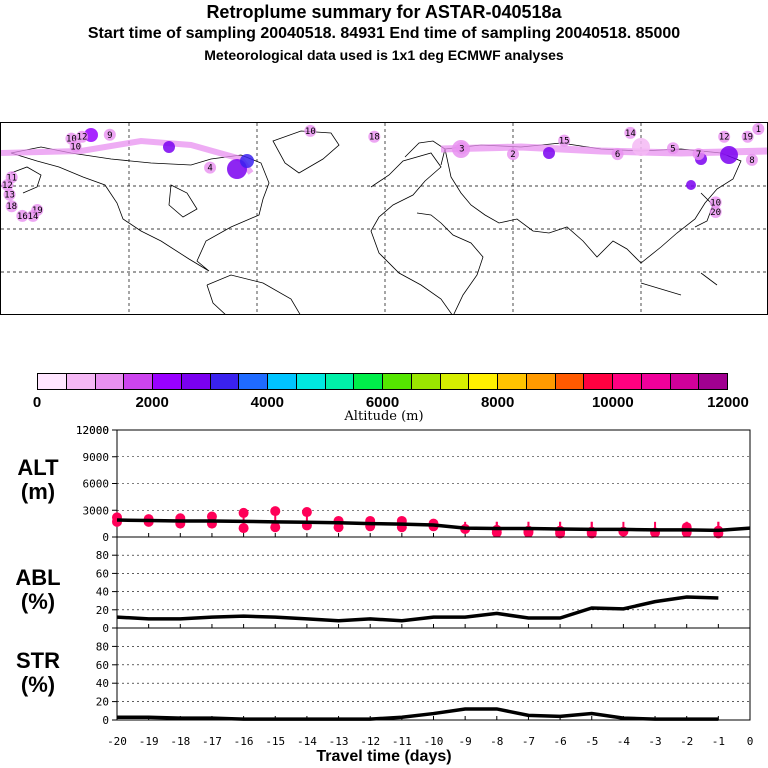 This screenshot has width=768, height=768. I want to click on x-tick-label: -2, so click(686, 741).